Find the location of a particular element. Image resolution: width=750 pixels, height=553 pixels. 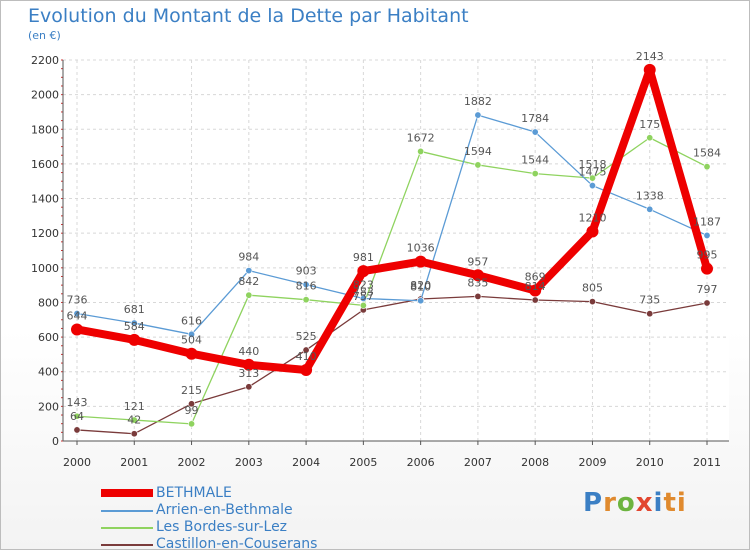

data-label: 681 is located at coordinates (134, 309).